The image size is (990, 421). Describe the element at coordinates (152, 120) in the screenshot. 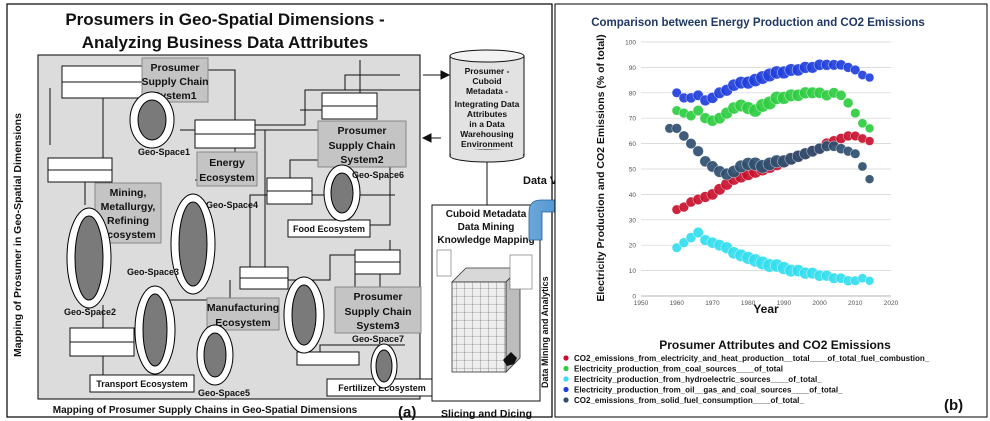

I see `geo-space1-shape` at that location.